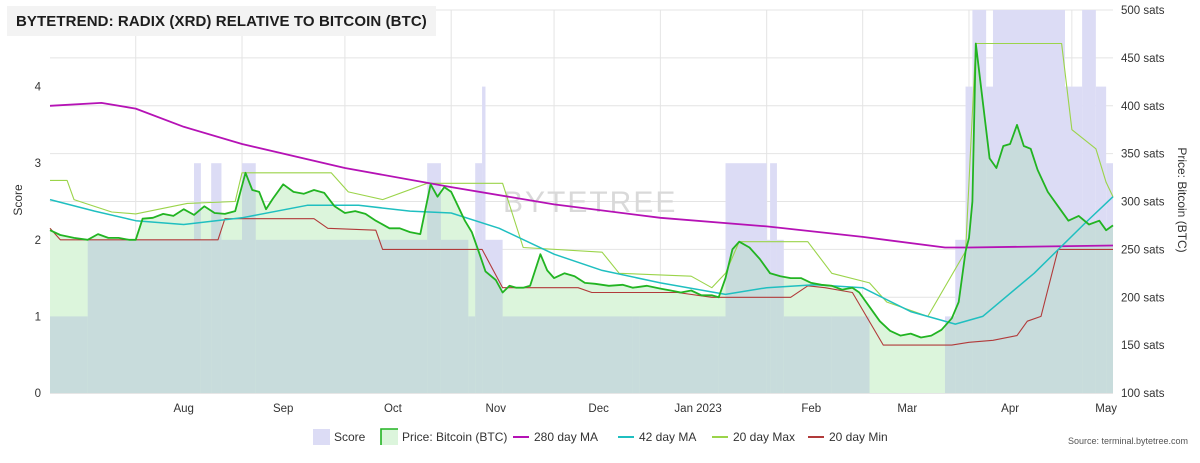  Describe the element at coordinates (350, 437) in the screenshot. I see `legend-label-score: Score` at that location.